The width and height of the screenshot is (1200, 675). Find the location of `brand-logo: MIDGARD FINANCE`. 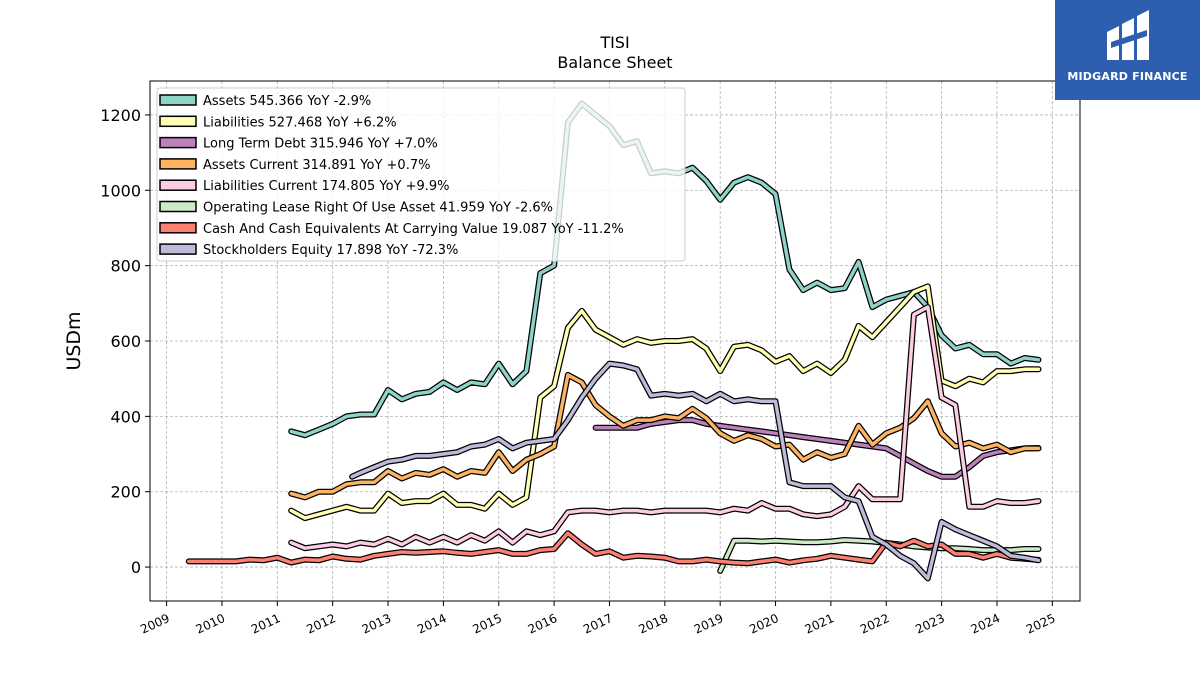

brand-logo: MIDGARD FINANCE is located at coordinates (1127, 50).